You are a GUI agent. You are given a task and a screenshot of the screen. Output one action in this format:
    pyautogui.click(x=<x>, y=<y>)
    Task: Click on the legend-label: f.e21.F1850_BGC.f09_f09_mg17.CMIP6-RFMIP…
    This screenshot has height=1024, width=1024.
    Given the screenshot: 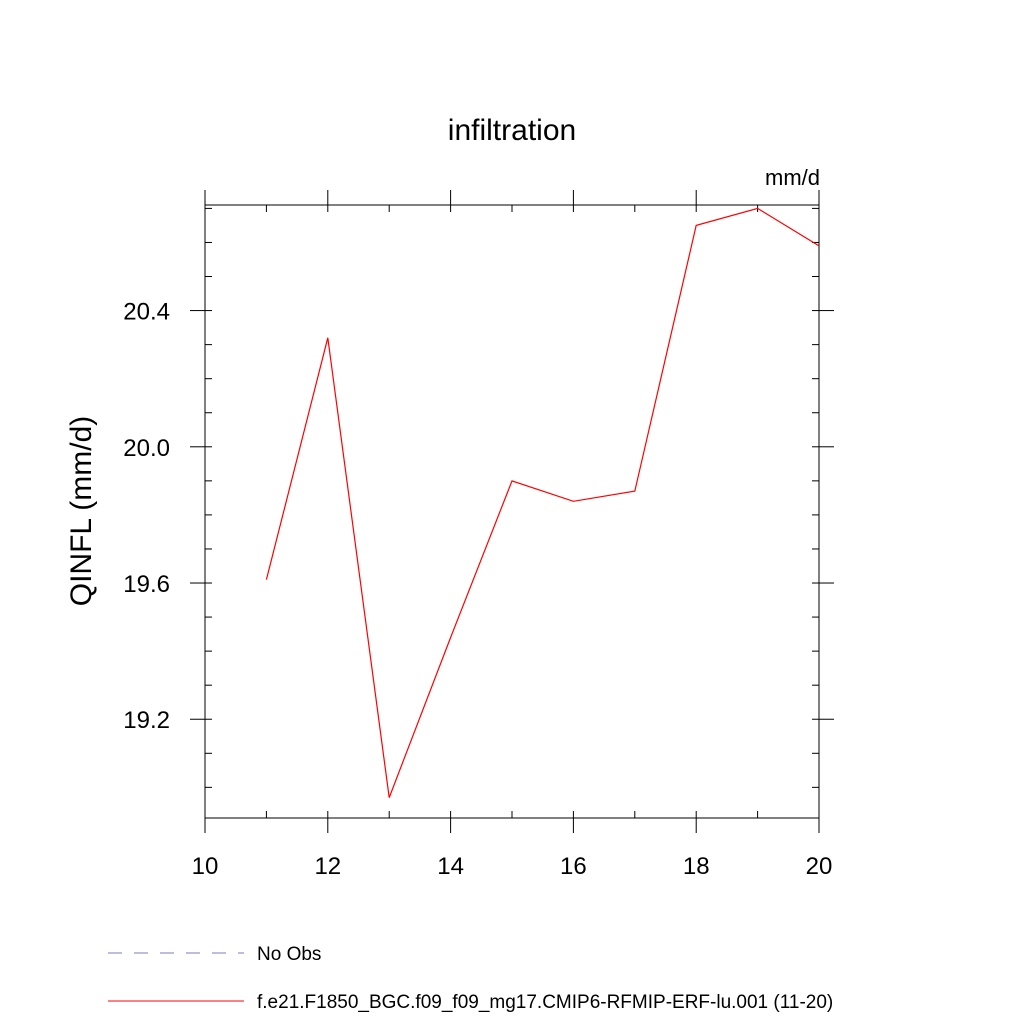 What is the action you would take?
    pyautogui.click(x=545, y=1002)
    